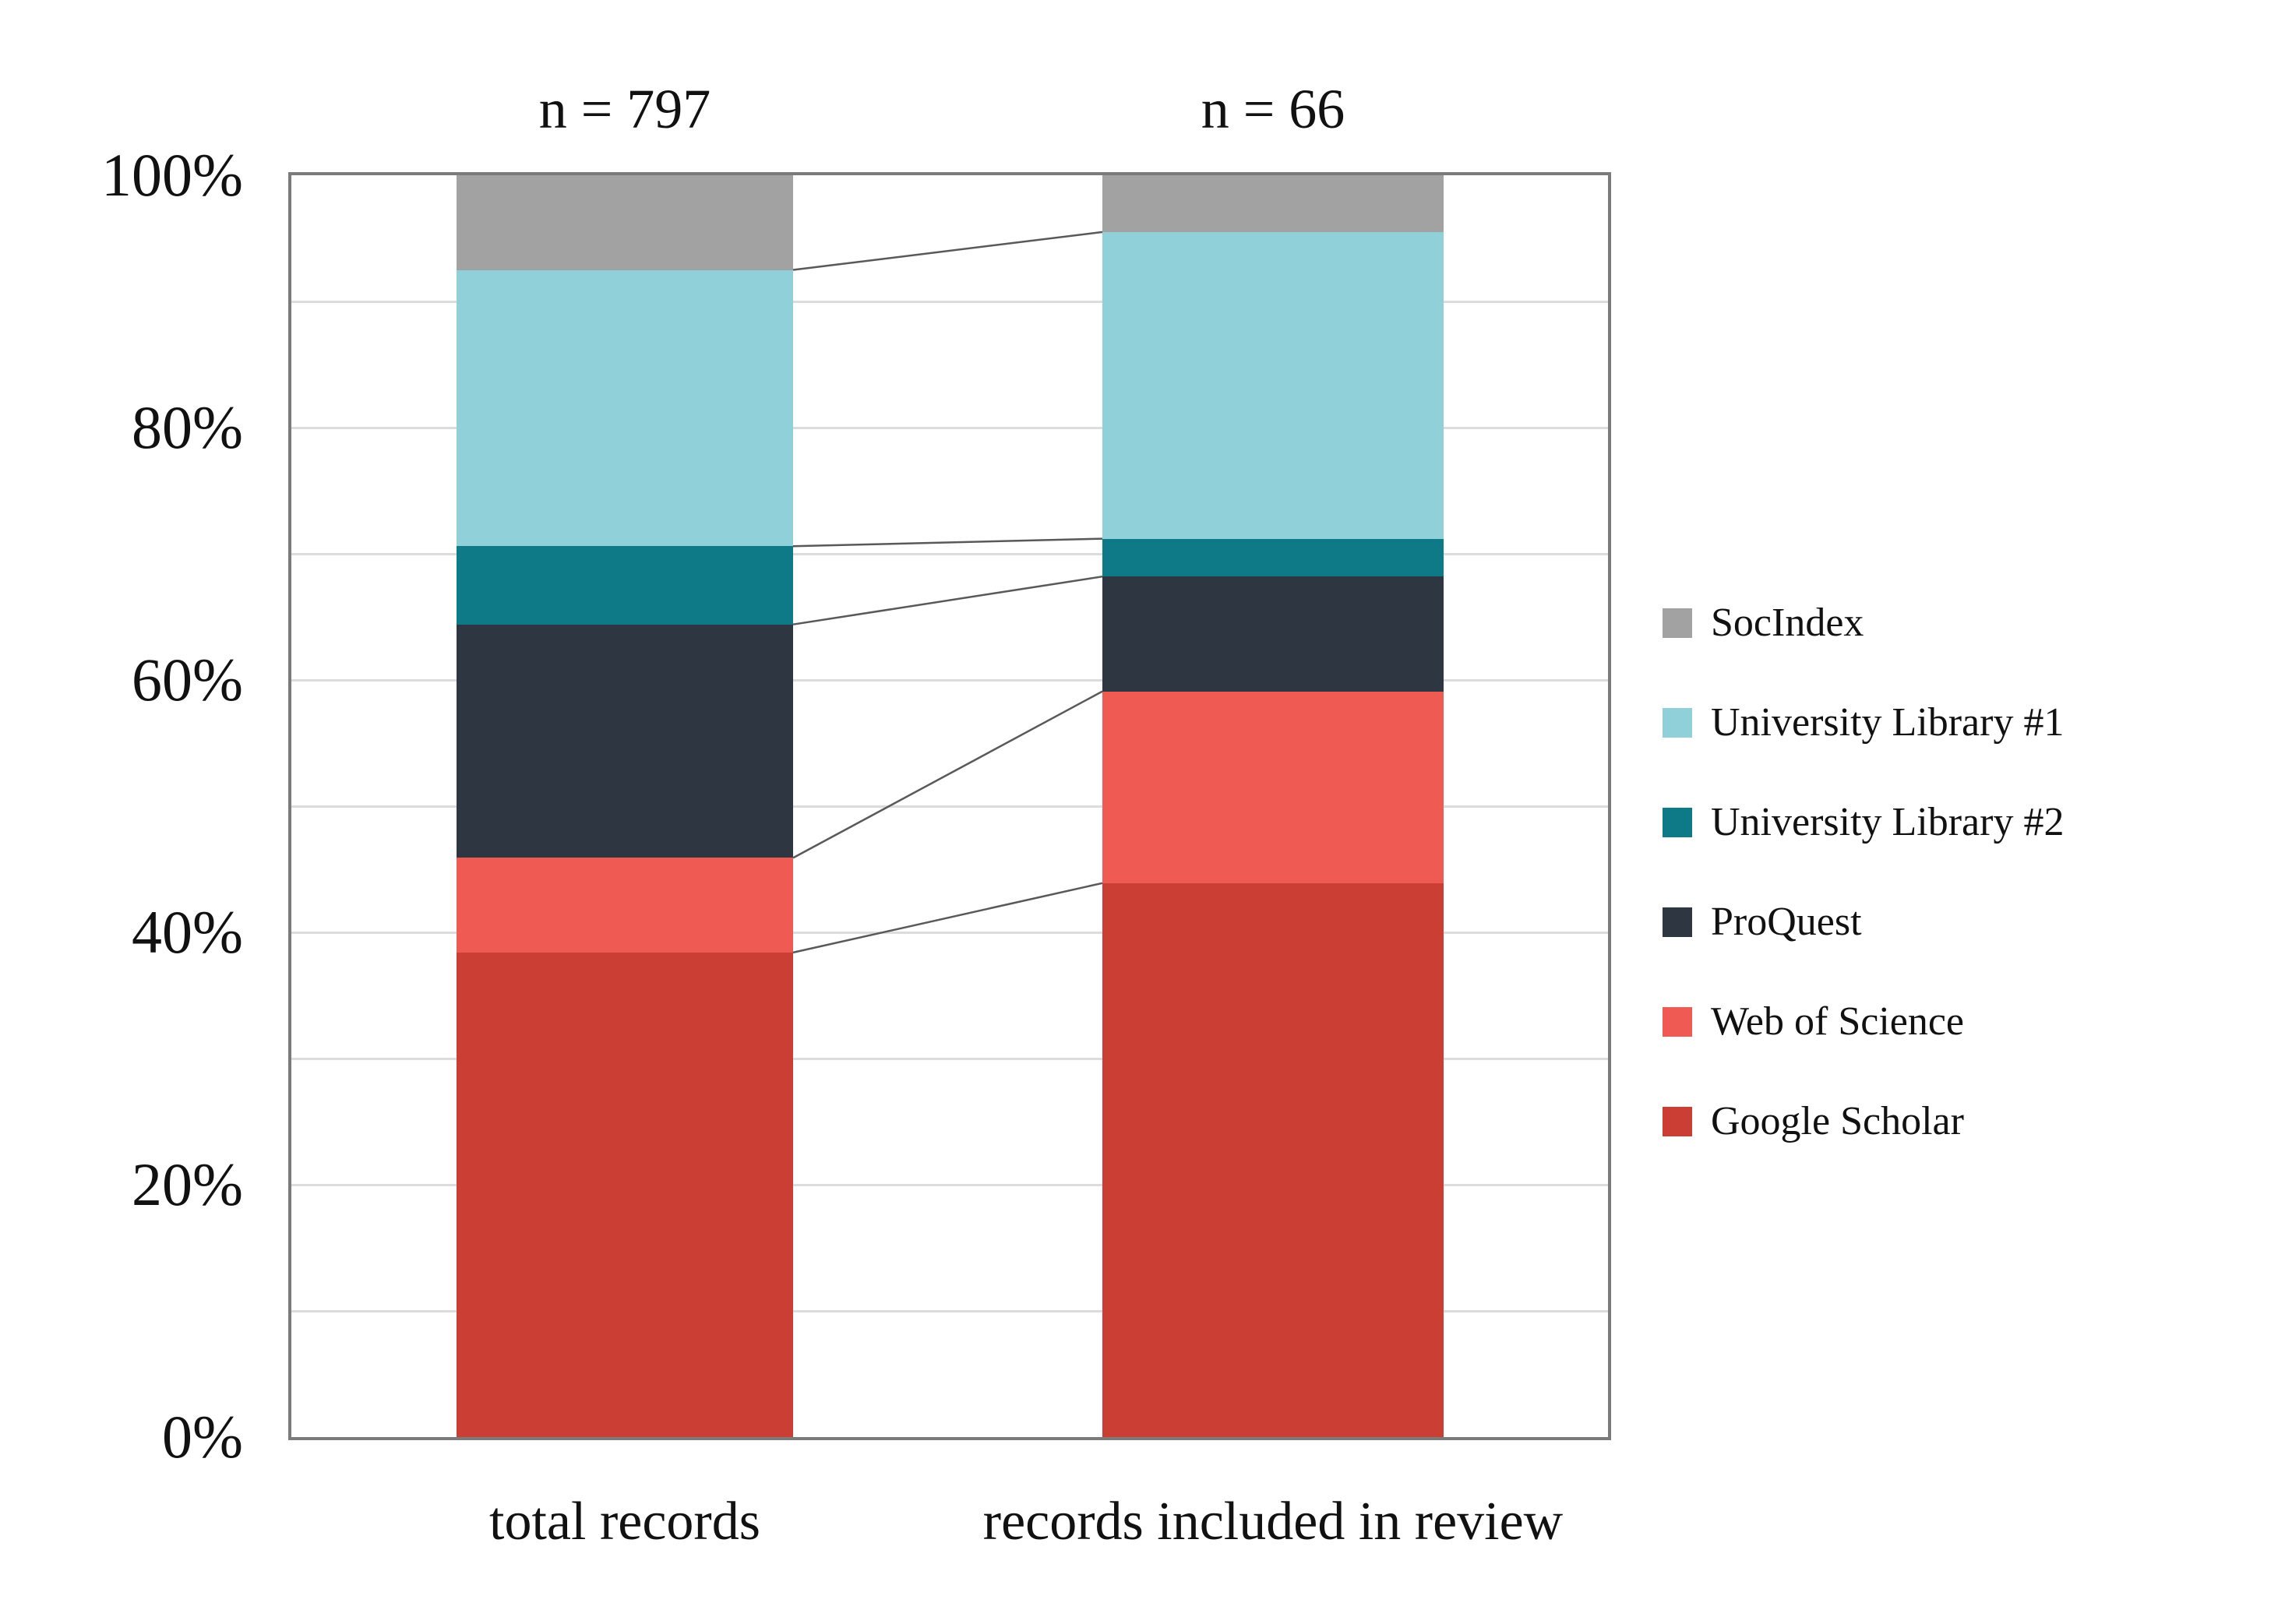 Image resolution: width=2285 pixels, height=1624 pixels. What do you see at coordinates (1787, 623) in the screenshot?
I see `legend-label-socindex: SocIndex` at bounding box center [1787, 623].